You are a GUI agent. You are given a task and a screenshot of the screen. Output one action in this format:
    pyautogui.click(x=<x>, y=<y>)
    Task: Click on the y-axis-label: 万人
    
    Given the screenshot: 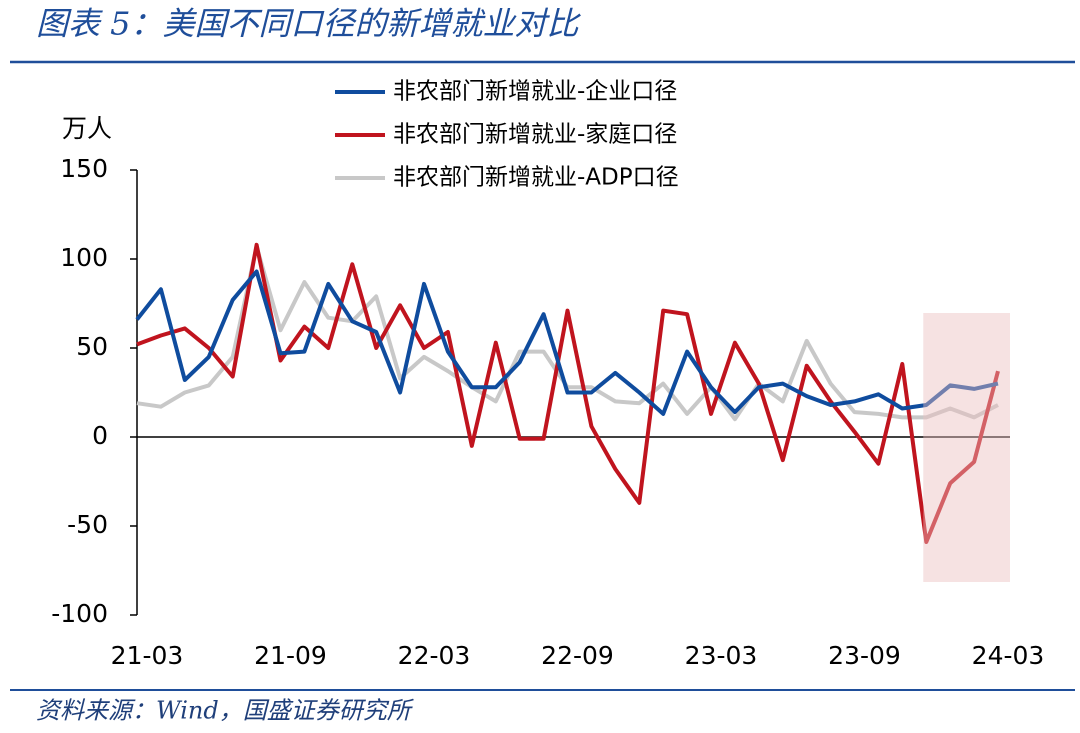 What is the action you would take?
    pyautogui.click(x=87, y=128)
    